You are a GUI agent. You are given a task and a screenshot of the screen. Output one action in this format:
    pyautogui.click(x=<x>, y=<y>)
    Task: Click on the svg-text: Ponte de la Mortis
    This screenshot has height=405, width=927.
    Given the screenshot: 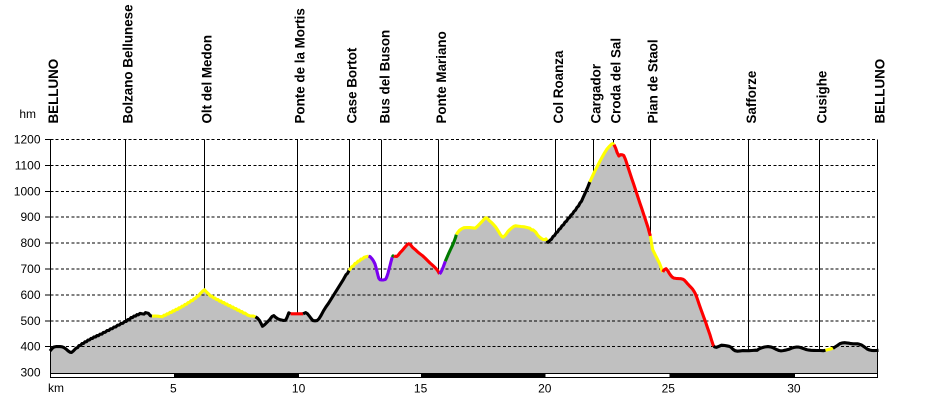 What is the action you would take?
    pyautogui.click(x=299, y=65)
    